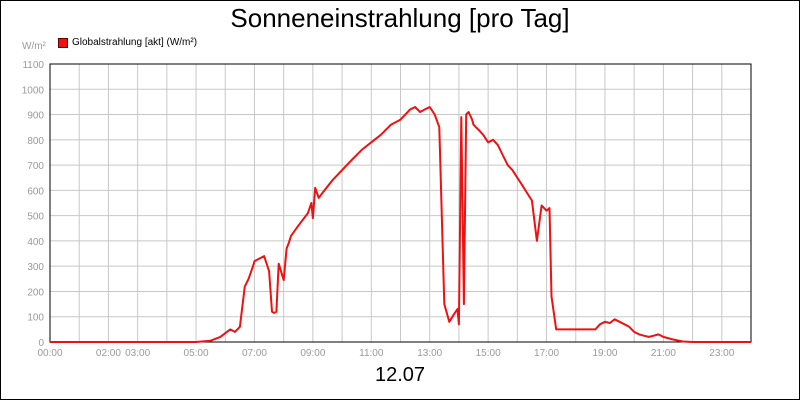 The image size is (800, 400). I want to click on legend: Globalstrahlung [akt] (W/m²), so click(127, 42).